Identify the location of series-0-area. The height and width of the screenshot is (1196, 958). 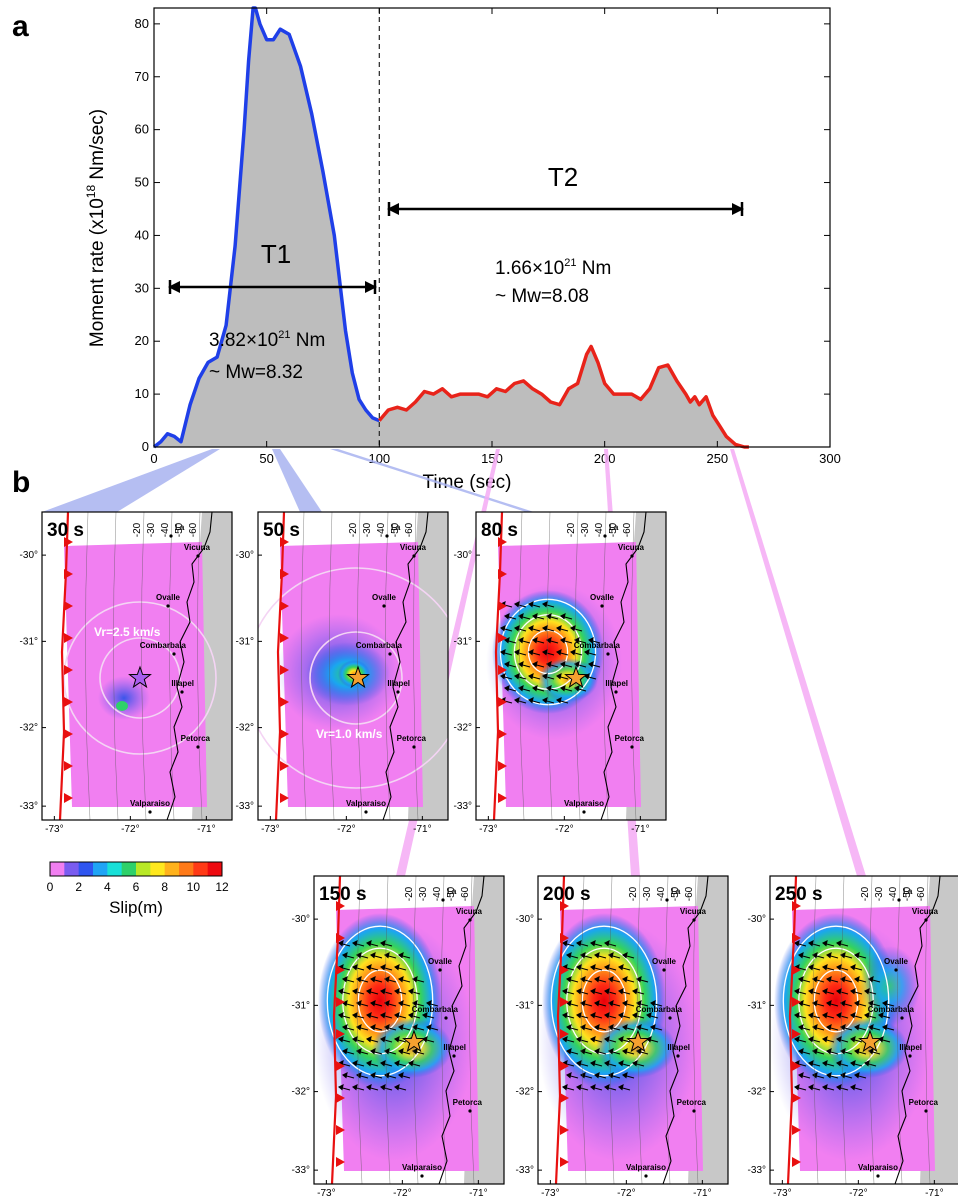
(267, 227).